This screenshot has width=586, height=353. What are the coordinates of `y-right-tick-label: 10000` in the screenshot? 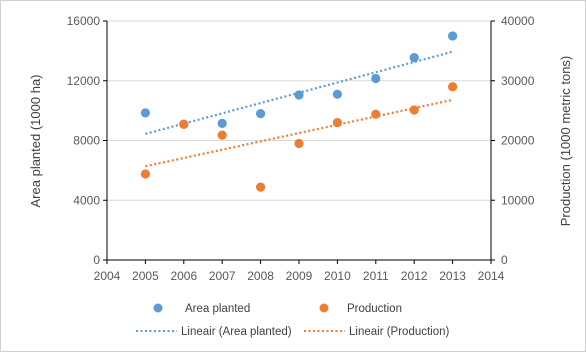 It's located at (518, 200).